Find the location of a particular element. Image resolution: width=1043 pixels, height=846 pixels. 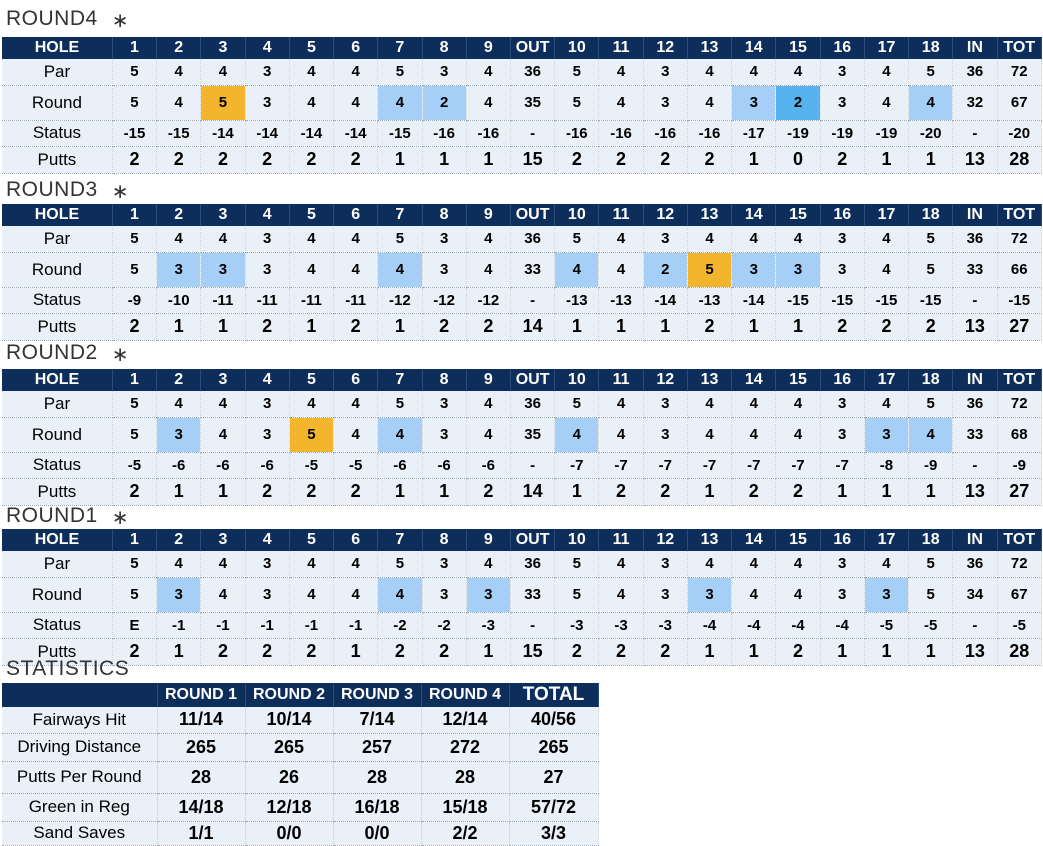

putts-row: Putts 2 2 2 2 2 2 1 1 1 15 2 2 2 2 1 0 2 1 1 13 28 is located at coordinates (522, 160).